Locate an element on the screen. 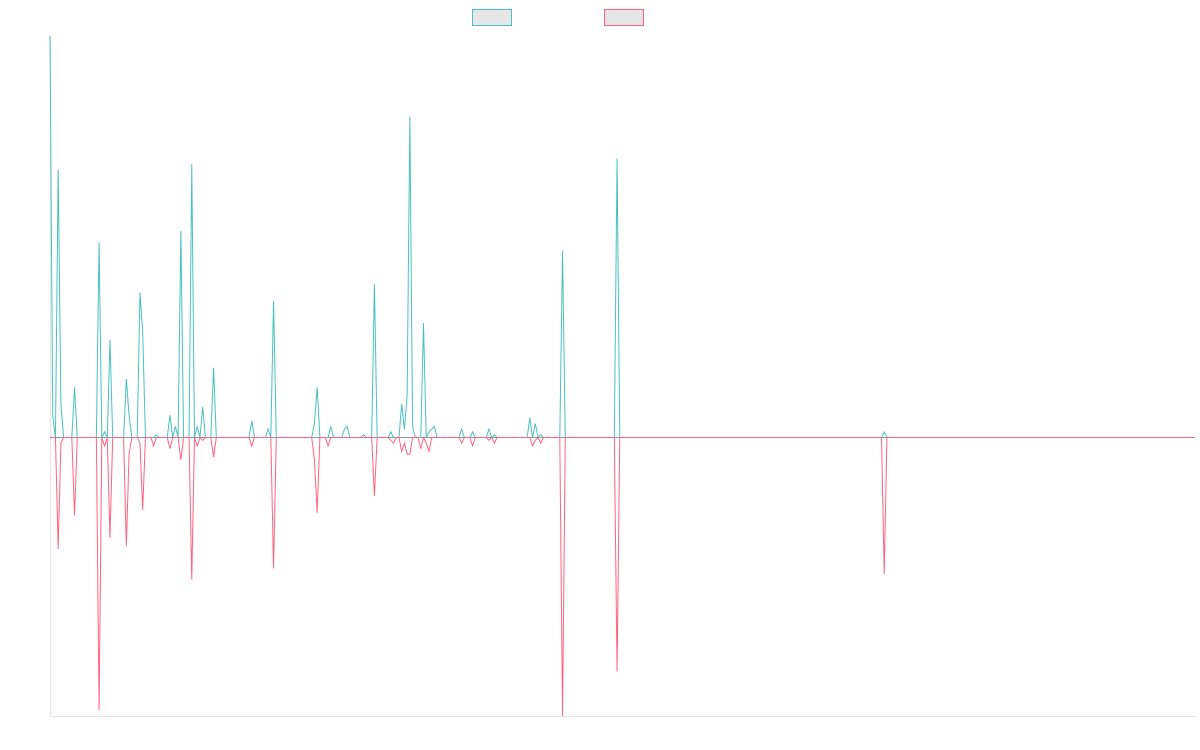 This screenshot has height=750, width=1200. legend-swatch-series-b is located at coordinates (624, 17).